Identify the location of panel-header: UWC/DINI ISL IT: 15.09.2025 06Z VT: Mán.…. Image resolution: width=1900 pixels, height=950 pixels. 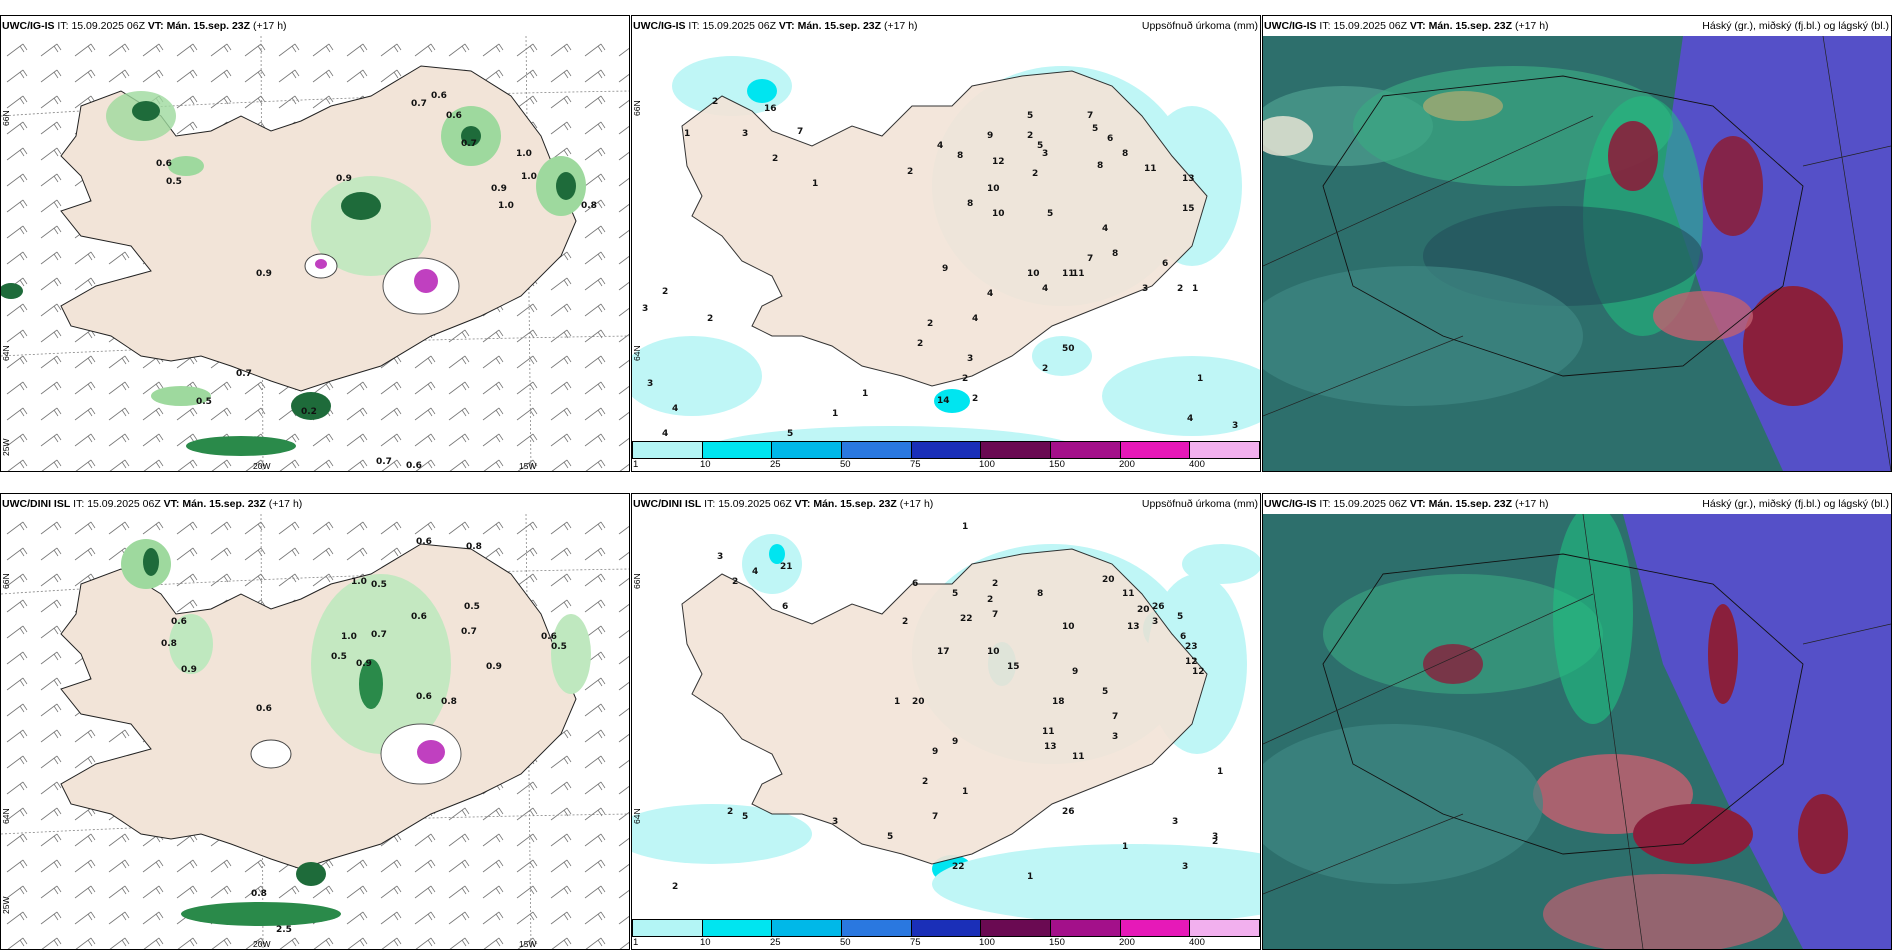
(945, 504).